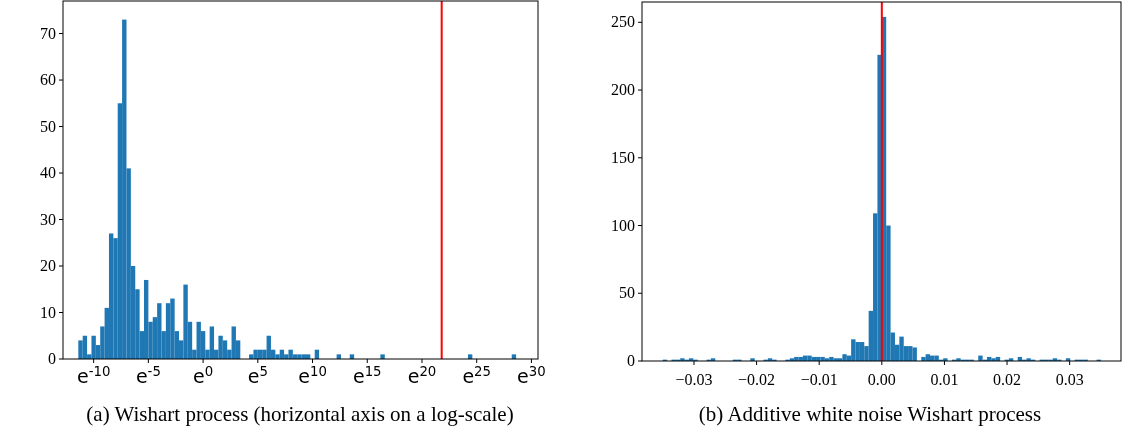 This screenshot has width=1123, height=431. I want to click on y-tick-label: 60, so click(48, 80).